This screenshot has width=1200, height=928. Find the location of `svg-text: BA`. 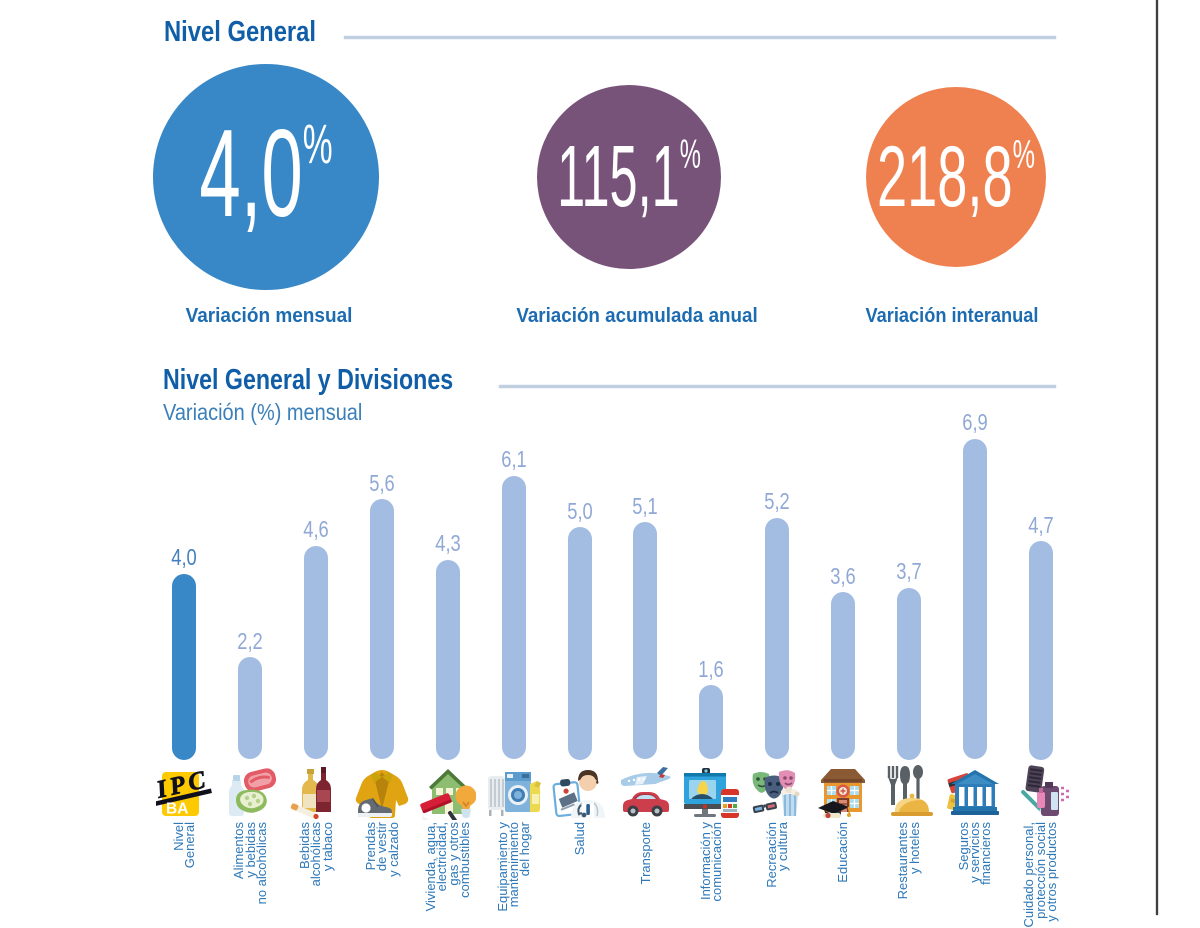

svg-text: BA is located at coordinates (177, 809).